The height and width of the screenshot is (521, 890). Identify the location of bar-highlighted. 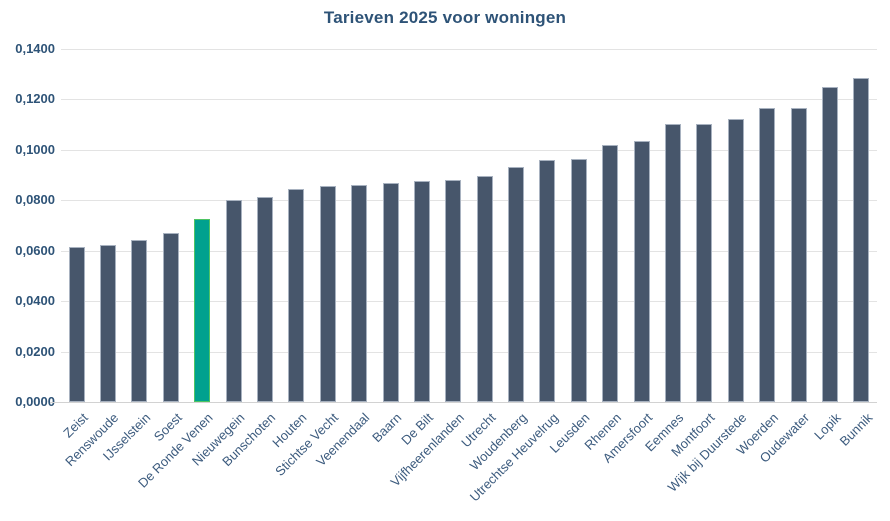
(202, 310).